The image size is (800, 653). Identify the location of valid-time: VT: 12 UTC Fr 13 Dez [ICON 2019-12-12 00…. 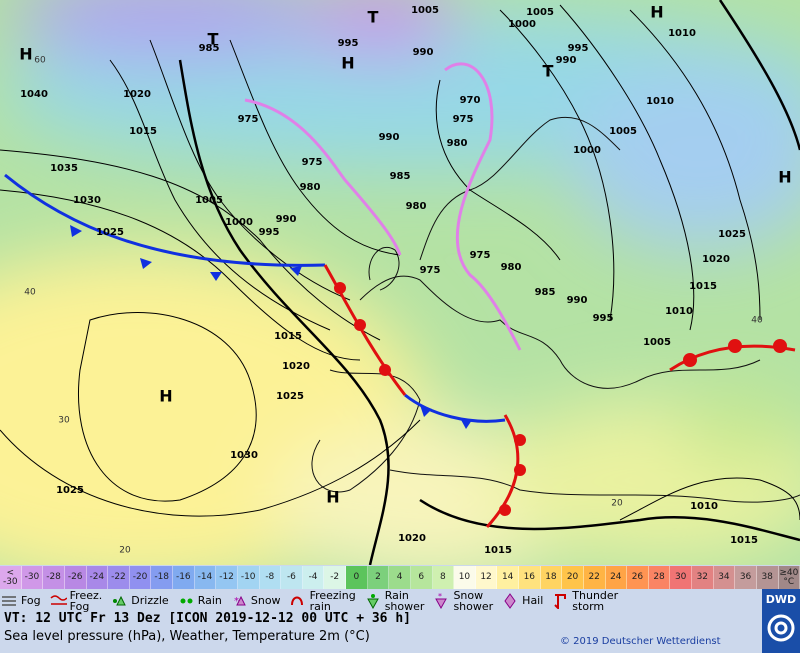
(207, 618).